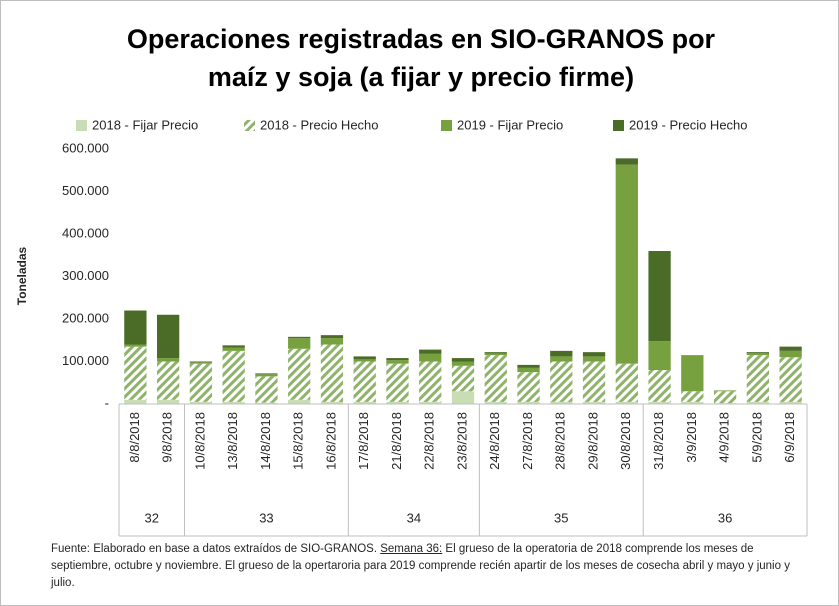 Image resolution: width=839 pixels, height=606 pixels. I want to click on x-tick-label: 14/8/2018, so click(265, 441).